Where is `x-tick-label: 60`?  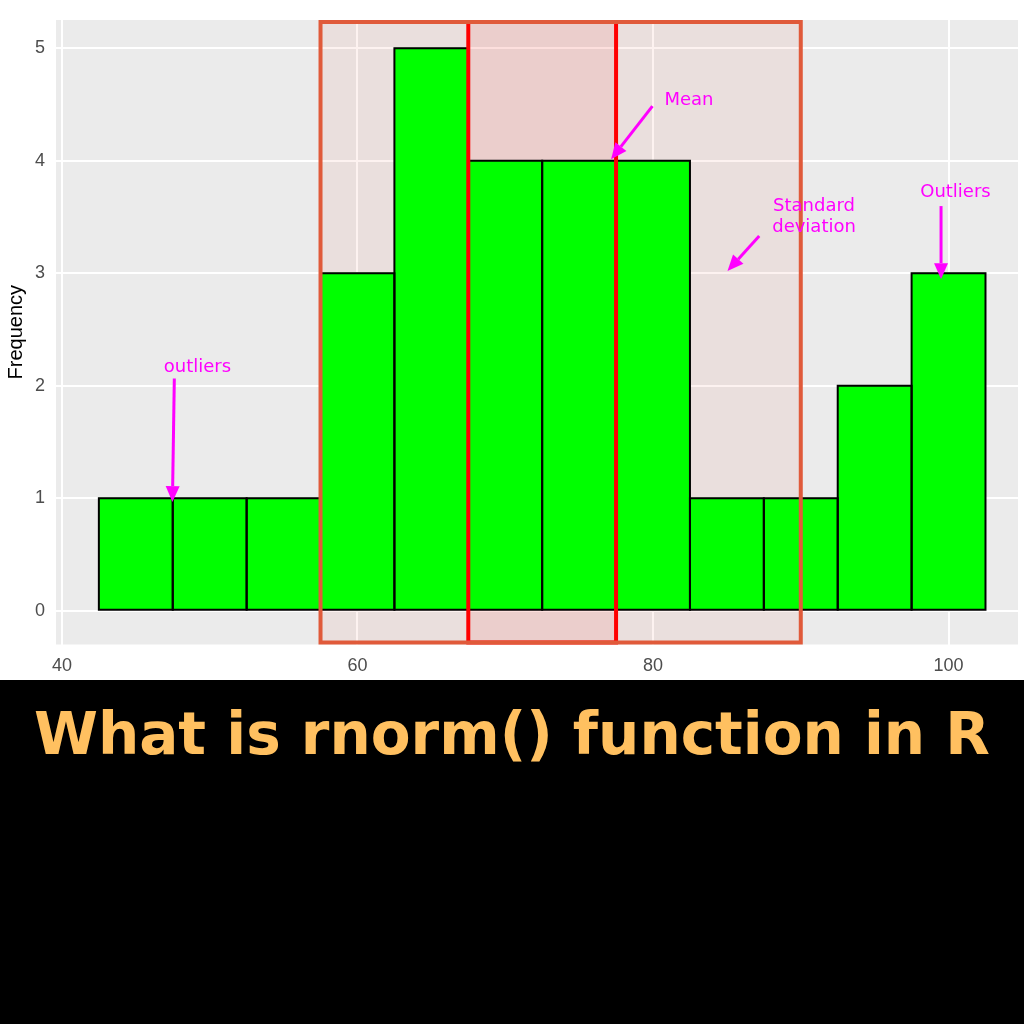
x-tick-label: 60 is located at coordinates (357, 665).